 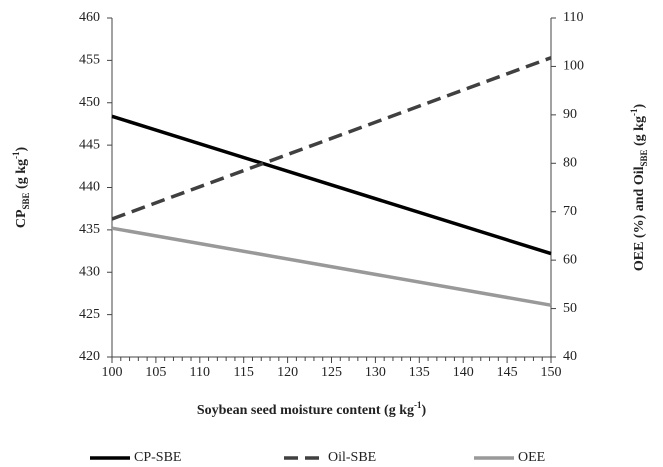 I want to click on x-tick-label: 115, so click(x=243, y=372).